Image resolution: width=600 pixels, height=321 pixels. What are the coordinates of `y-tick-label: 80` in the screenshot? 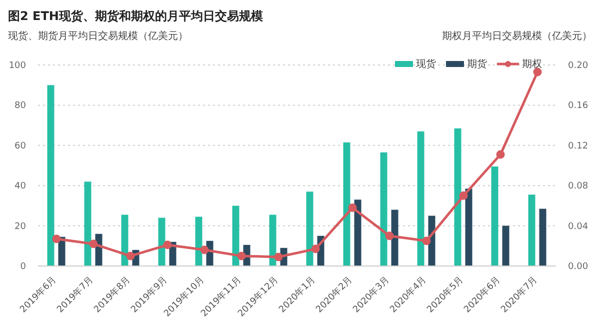 It's located at (20, 106).